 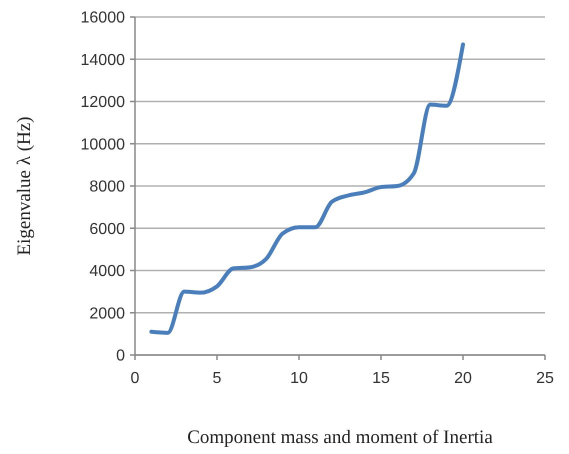 I want to click on x-tick-label: 20, so click(x=463, y=378).